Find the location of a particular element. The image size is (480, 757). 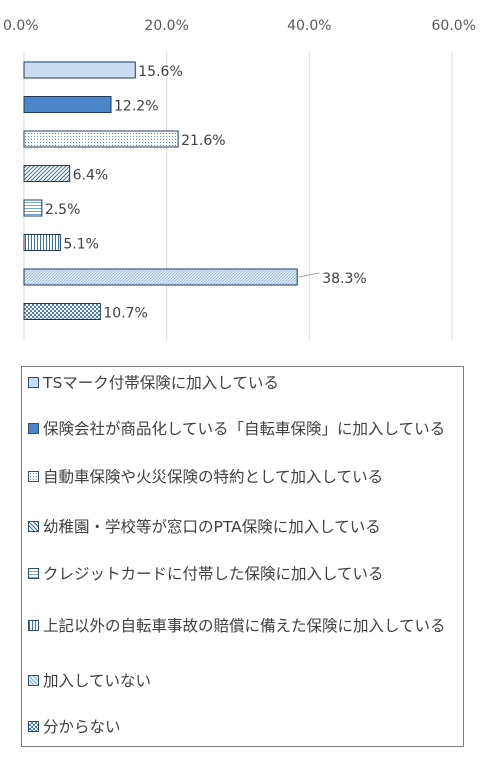

legend-item: 保険会社が商品化している「自転車保険」に加入している is located at coordinates (242, 429).